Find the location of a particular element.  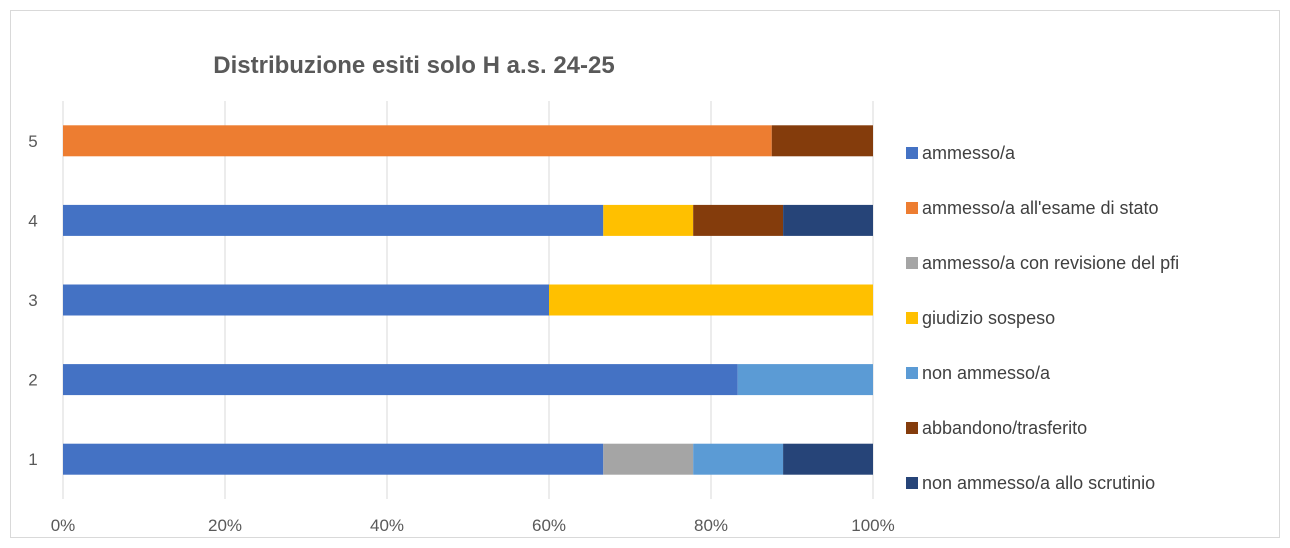

y-tick-label-4: 4 is located at coordinates (32, 220).